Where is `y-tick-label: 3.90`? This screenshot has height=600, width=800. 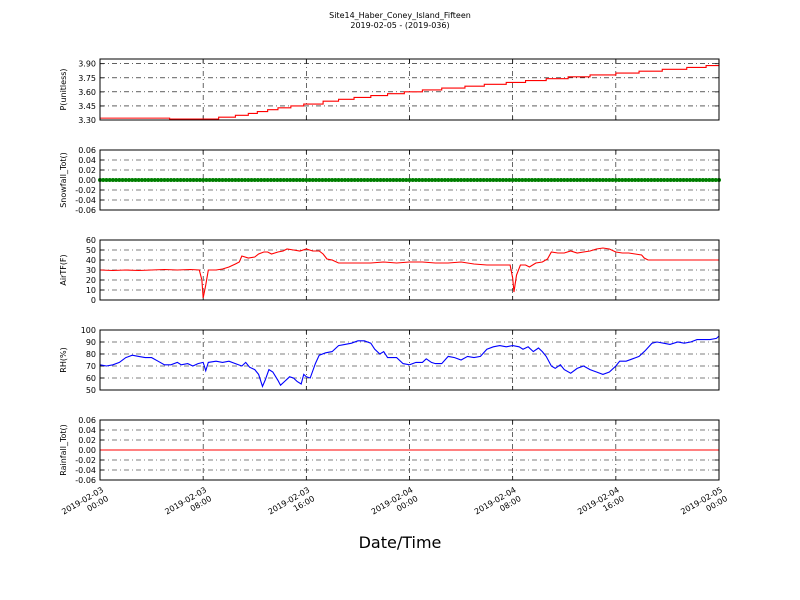
y-tick-label: 3.90 is located at coordinates (87, 64).